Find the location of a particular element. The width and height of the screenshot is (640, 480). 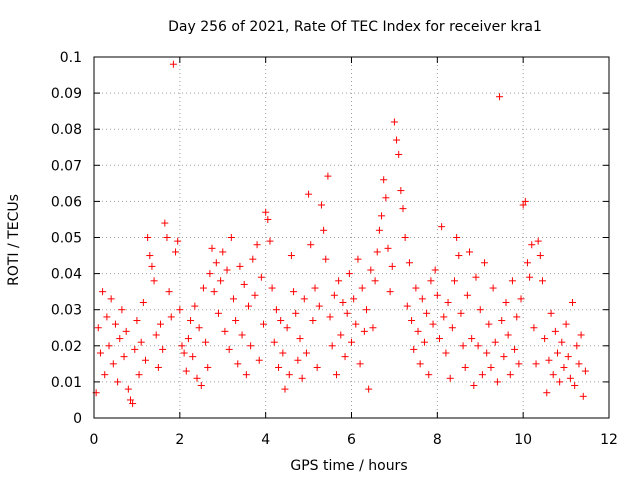

y-tick-label: 0.05 is located at coordinates (66, 239).